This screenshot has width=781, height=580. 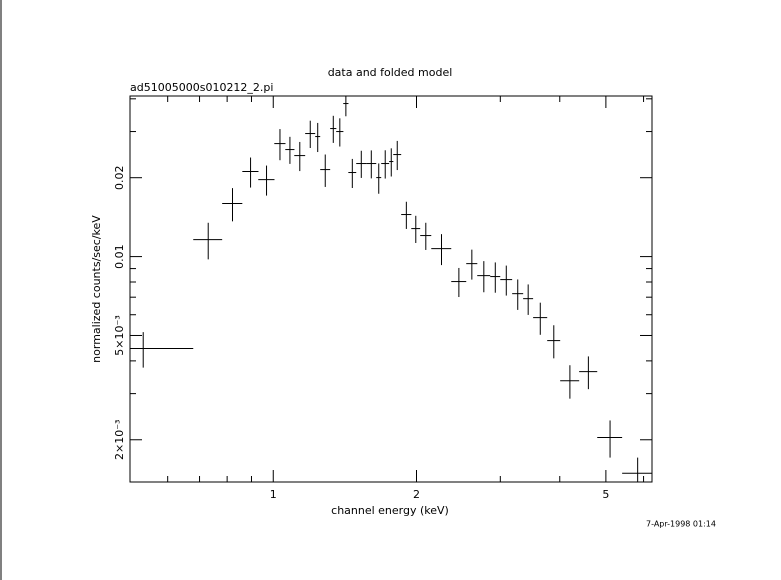 What do you see at coordinates (119, 177) in the screenshot?
I see `y-tick-label: 0.02` at bounding box center [119, 177].